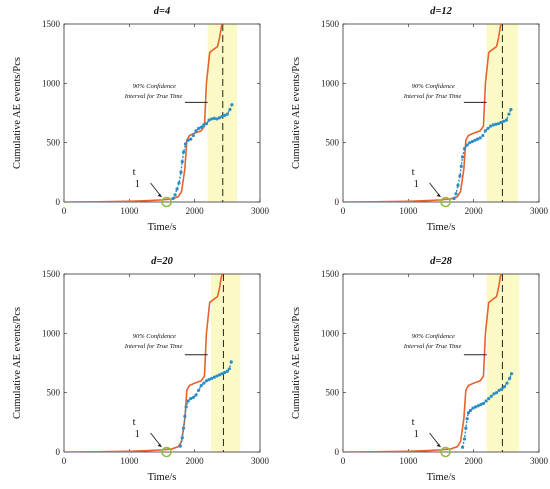 The width and height of the screenshot is (550, 489). Describe the element at coordinates (162, 261) in the screenshot. I see `panel-title: d=20` at that location.